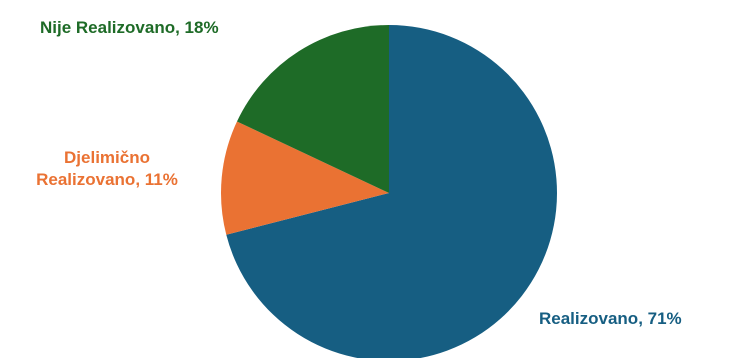  Describe the element at coordinates (610, 318) in the screenshot. I see `slice-label-realizovano: Realizovano, 71%` at that location.